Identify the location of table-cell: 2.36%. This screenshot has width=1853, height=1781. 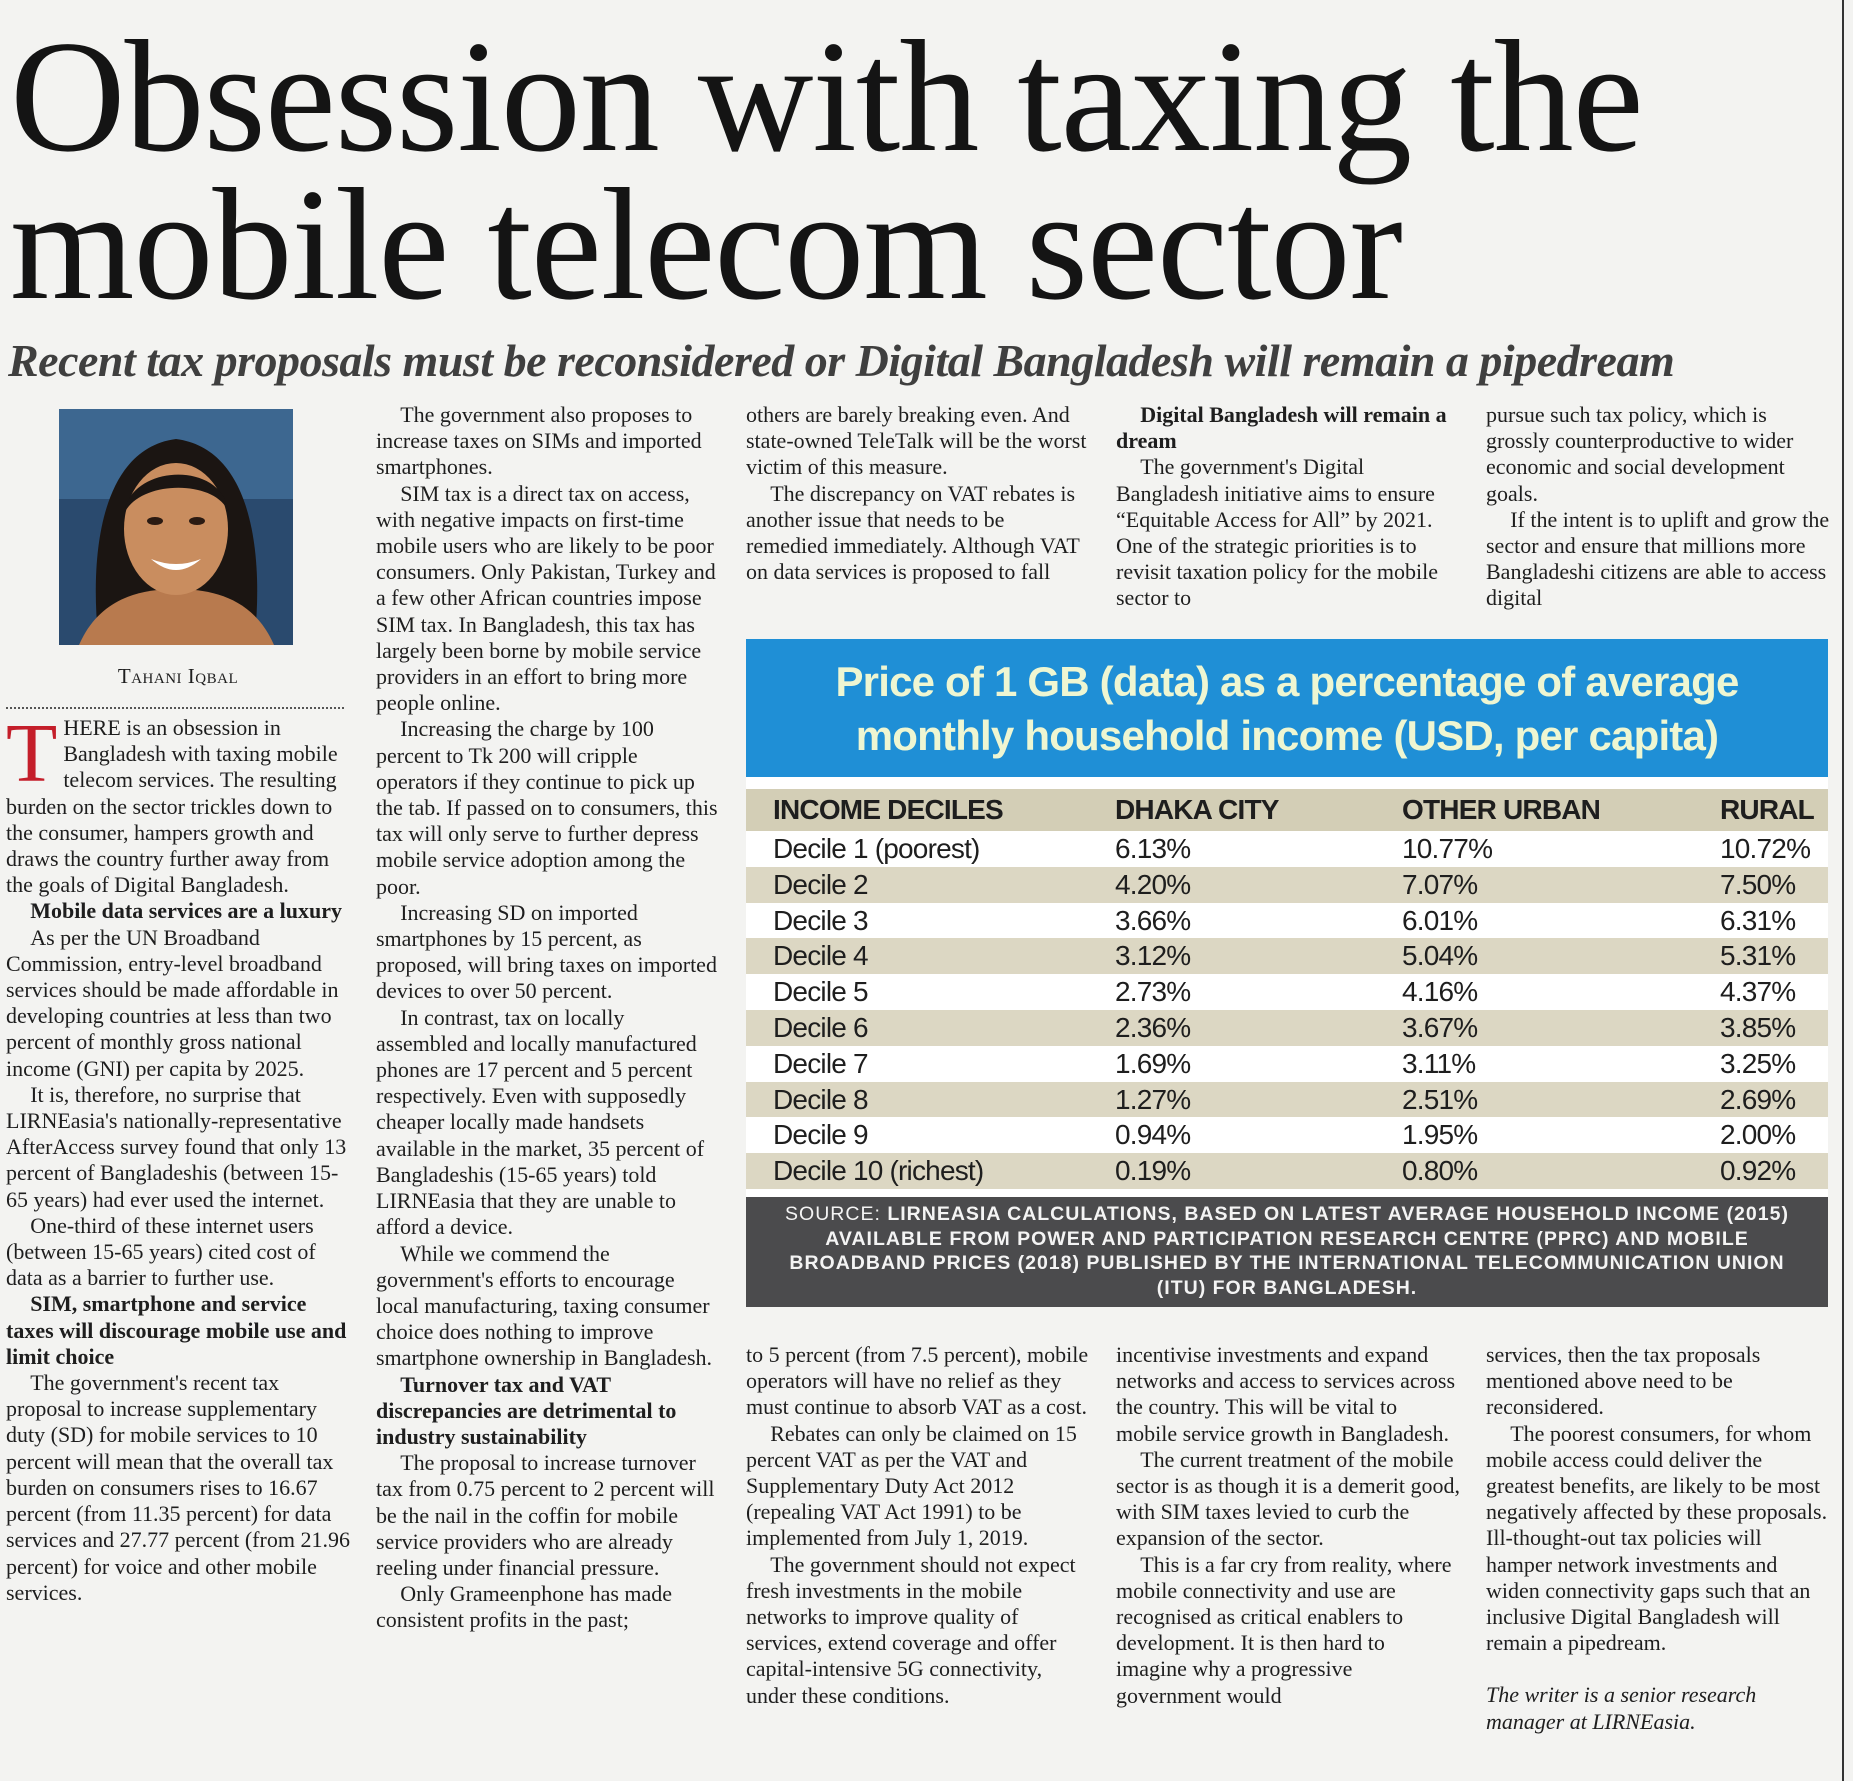
(1153, 1027).